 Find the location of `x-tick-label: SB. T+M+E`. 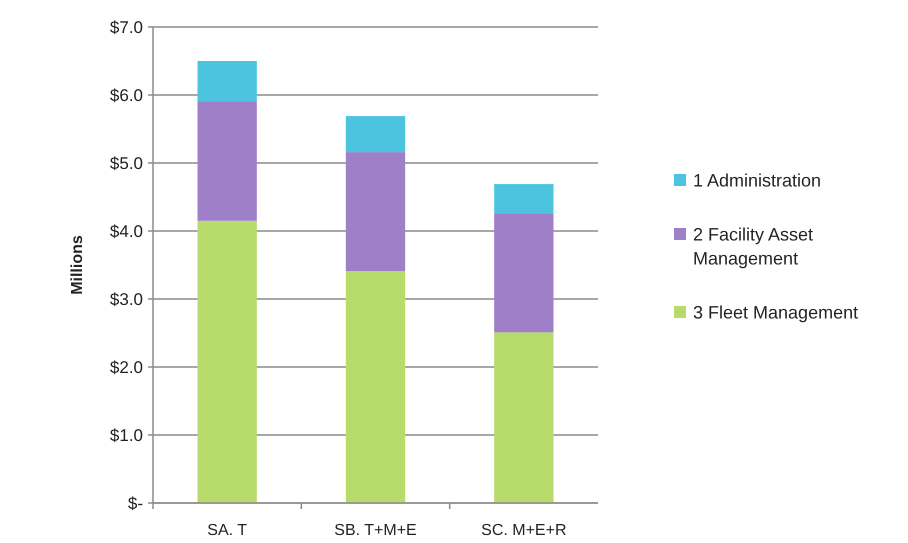

x-tick-label: SB. T+M+E is located at coordinates (375, 530).